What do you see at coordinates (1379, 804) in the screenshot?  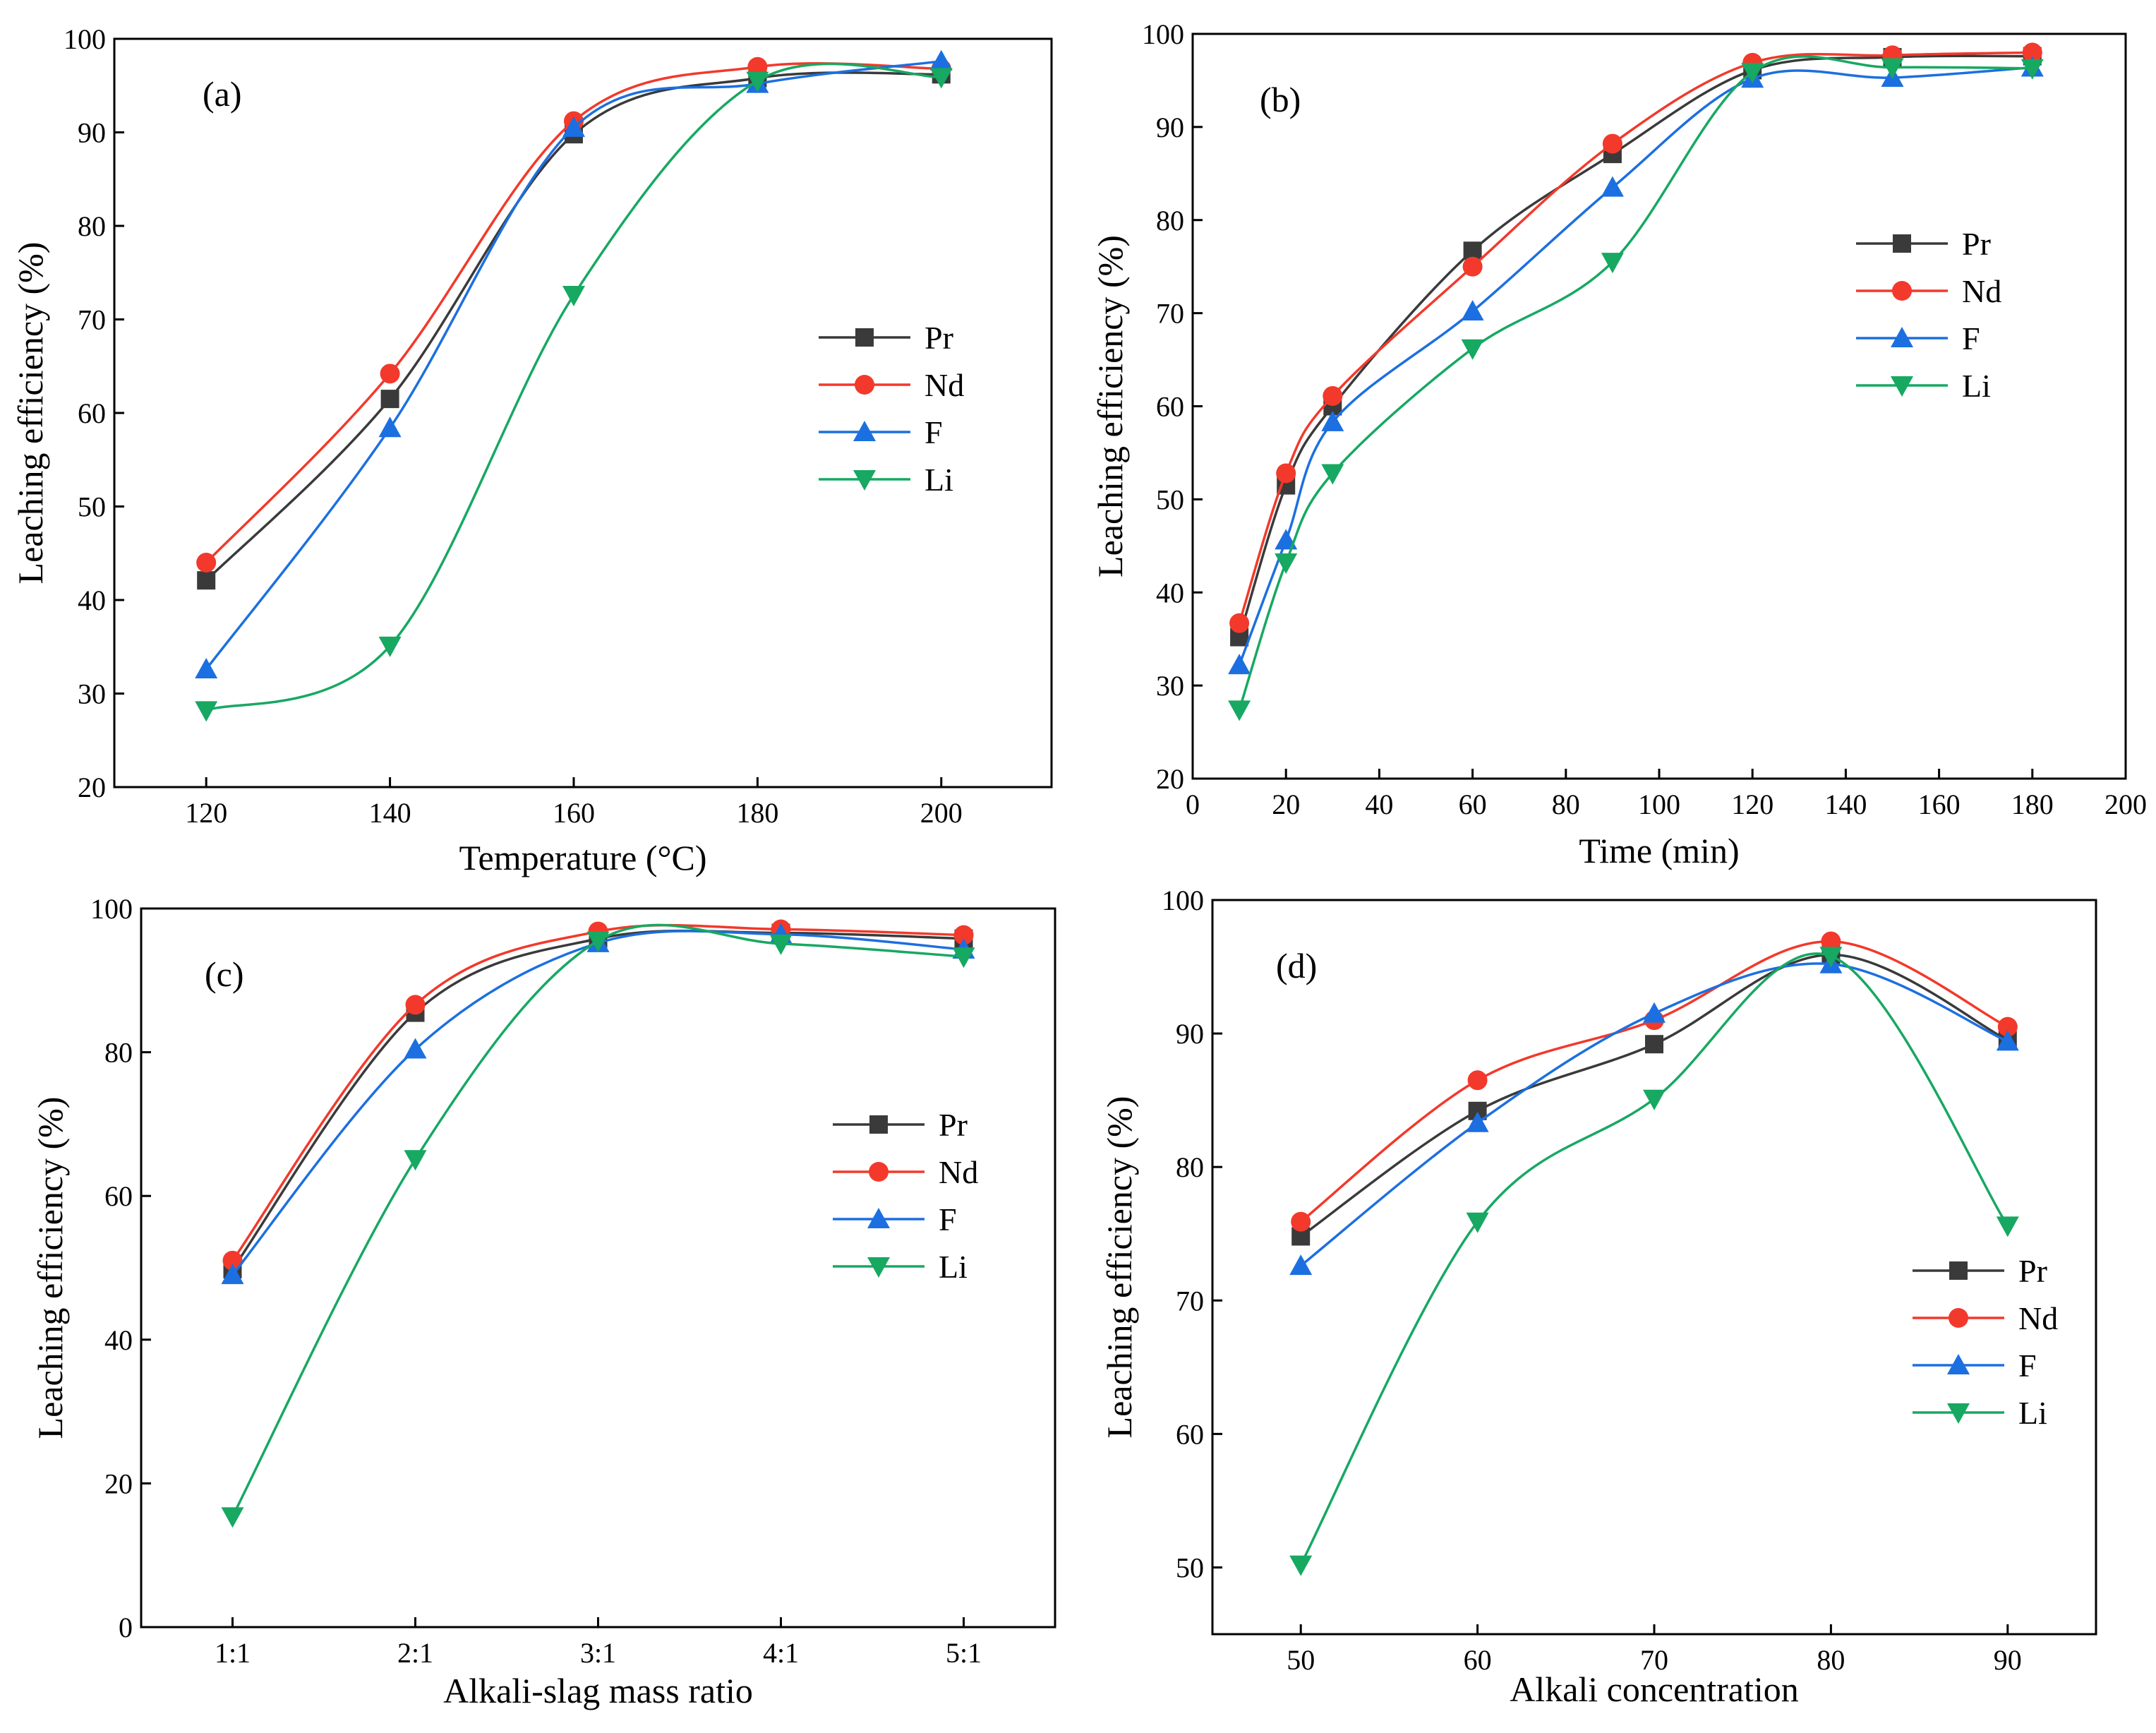 I see `x-tick-label: 40` at bounding box center [1379, 804].